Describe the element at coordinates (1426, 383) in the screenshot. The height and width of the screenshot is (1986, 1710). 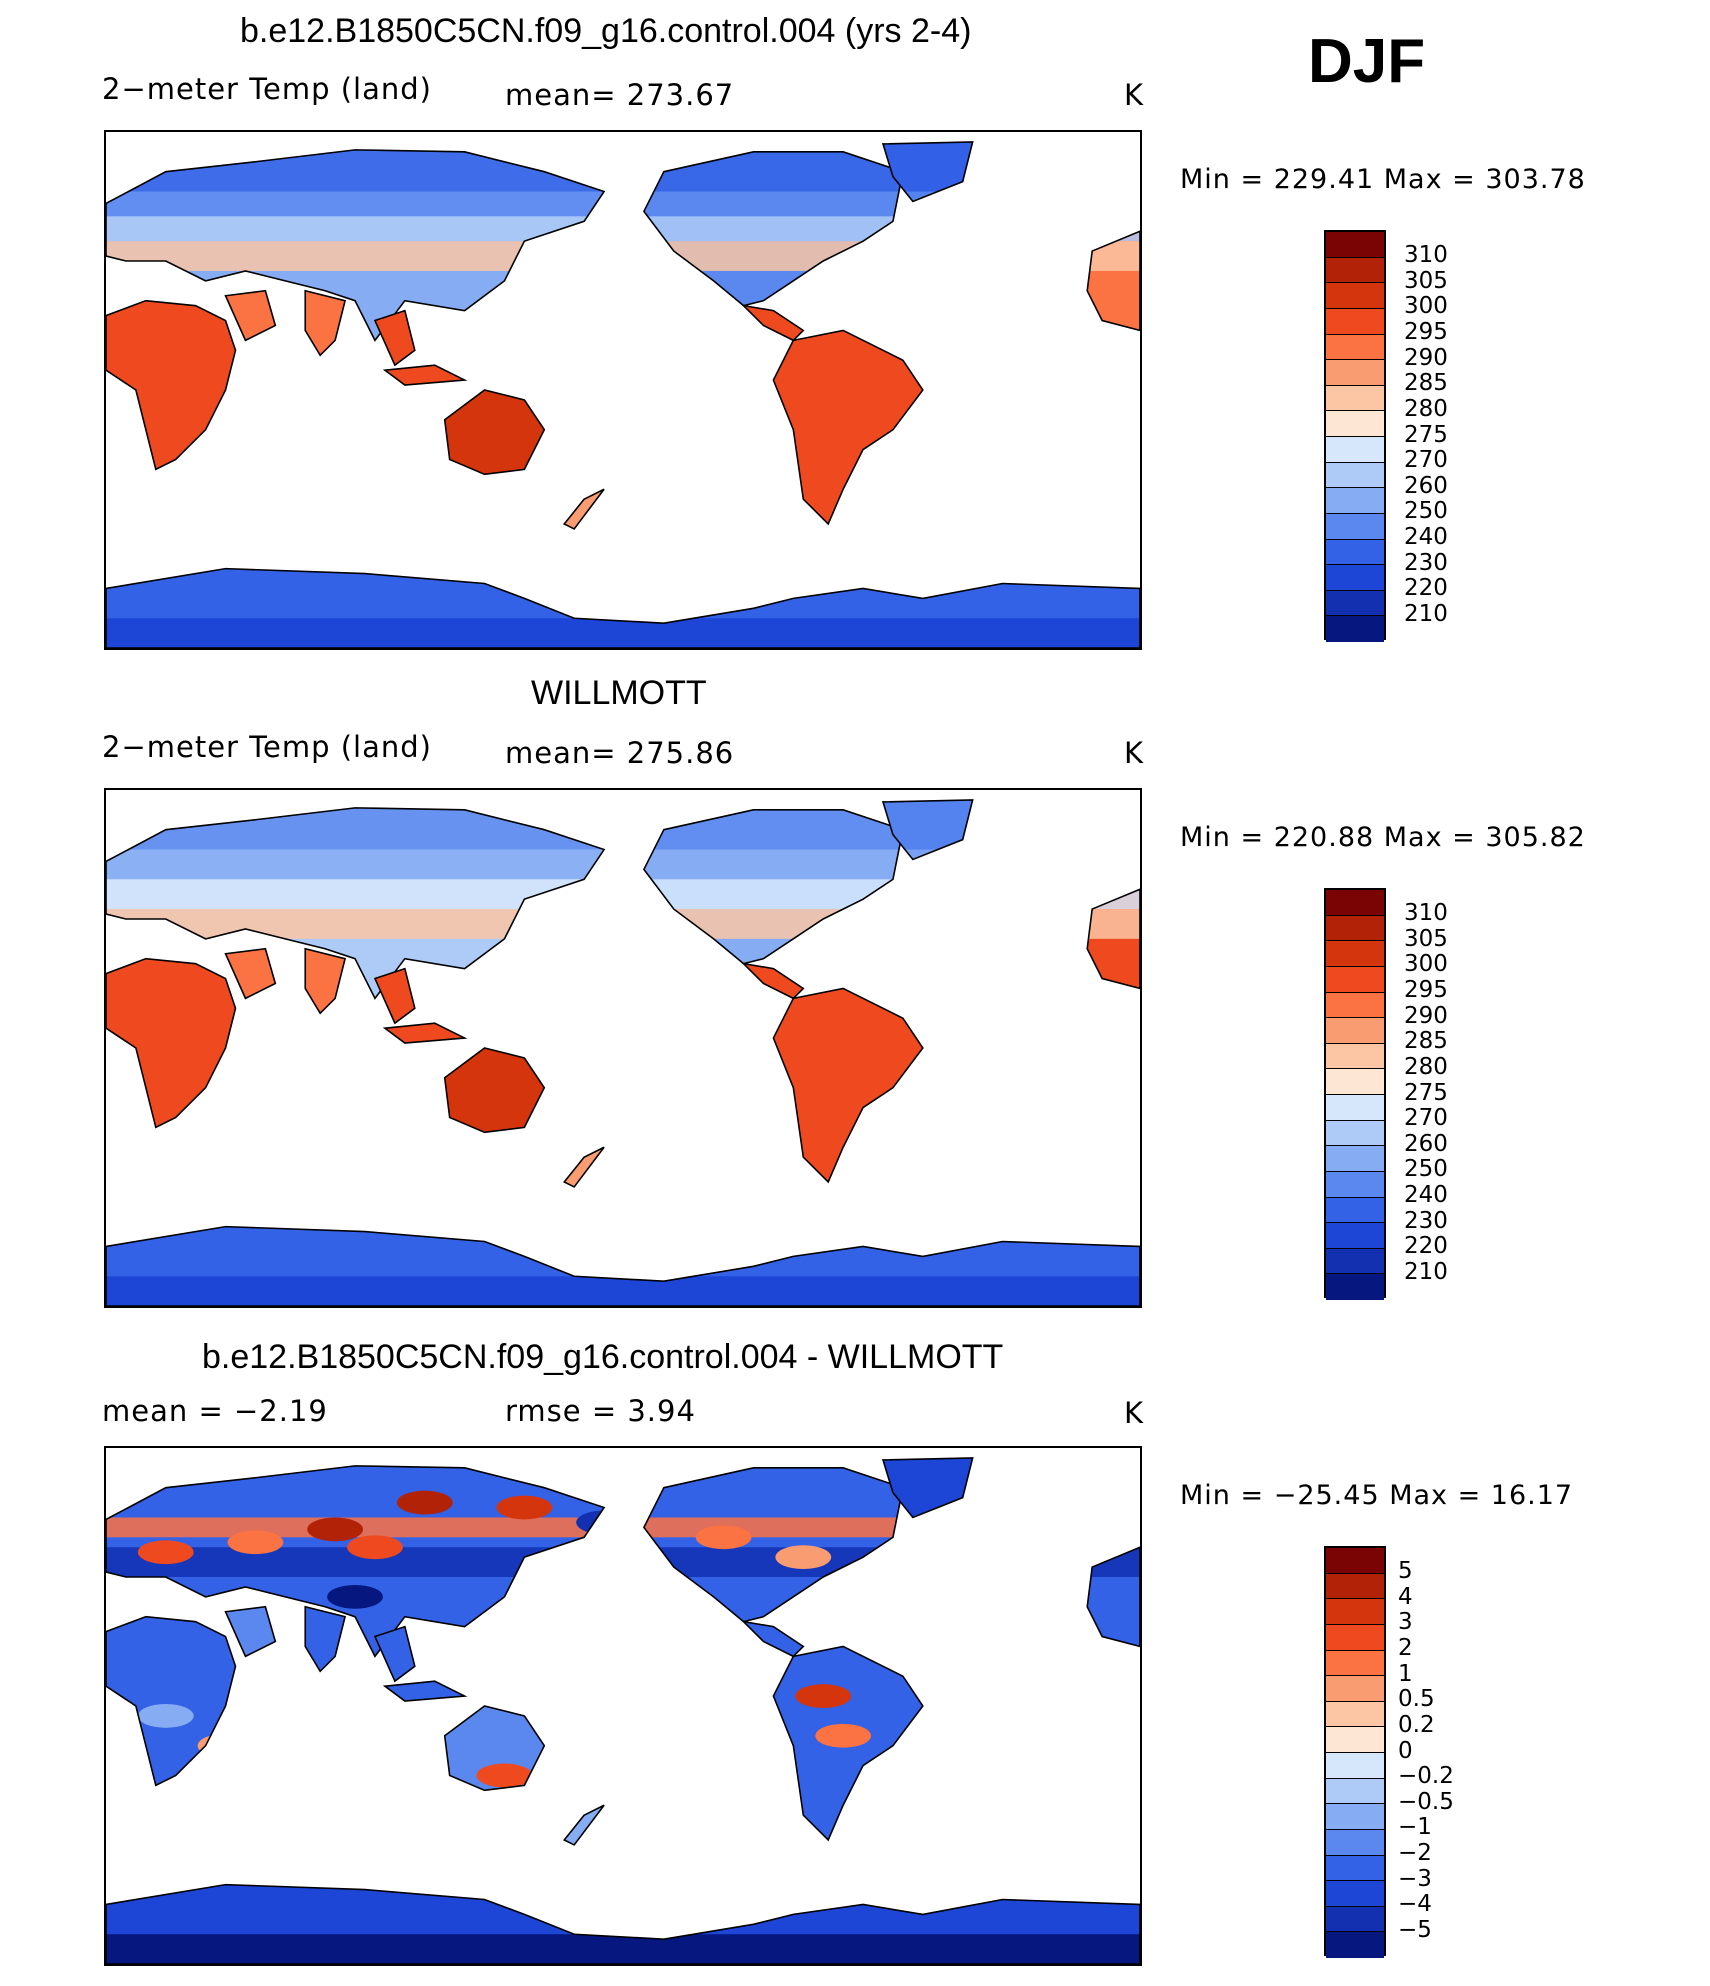
I see `colorbar-tick-label: 285` at that location.